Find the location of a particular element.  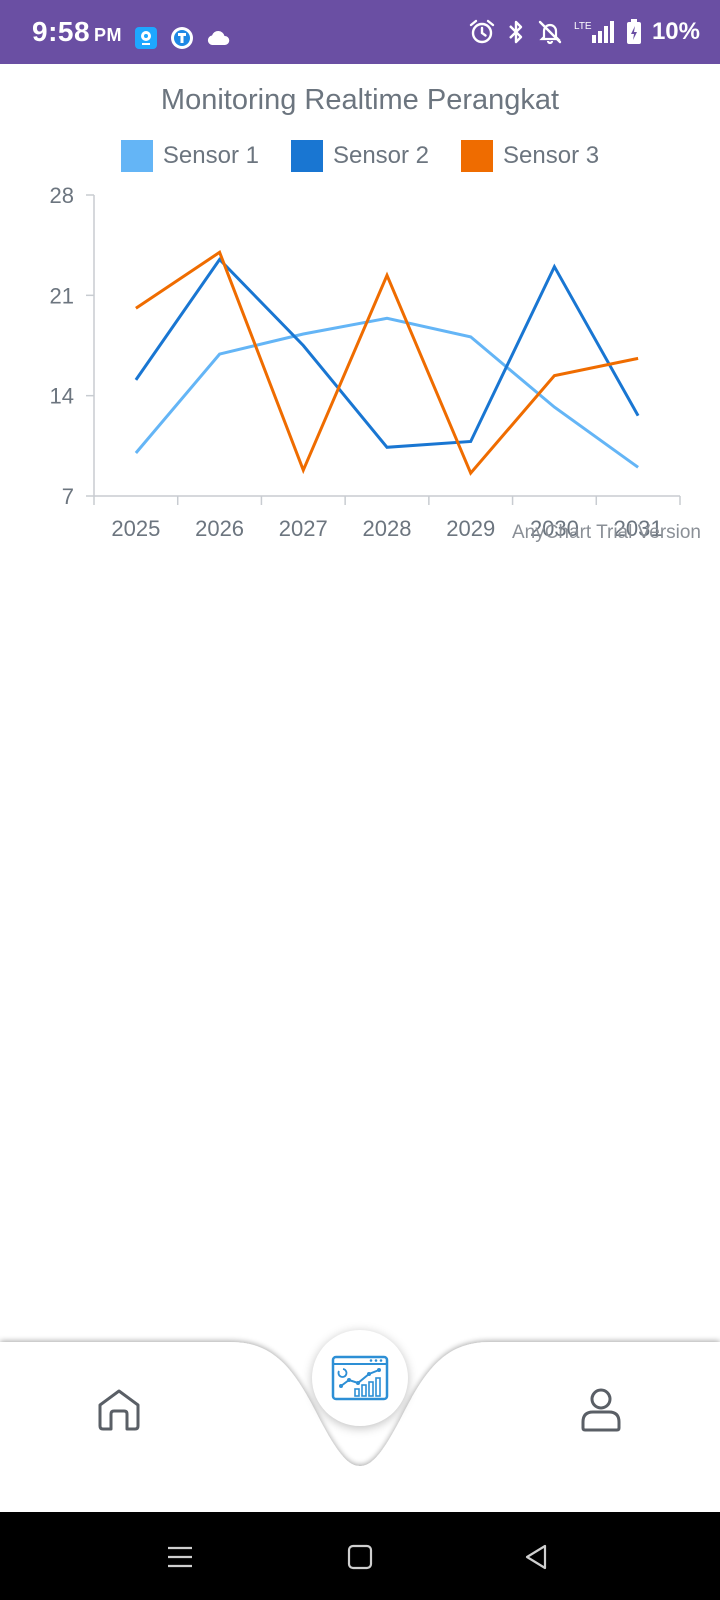

system-menu-button is located at coordinates (180, 1557).